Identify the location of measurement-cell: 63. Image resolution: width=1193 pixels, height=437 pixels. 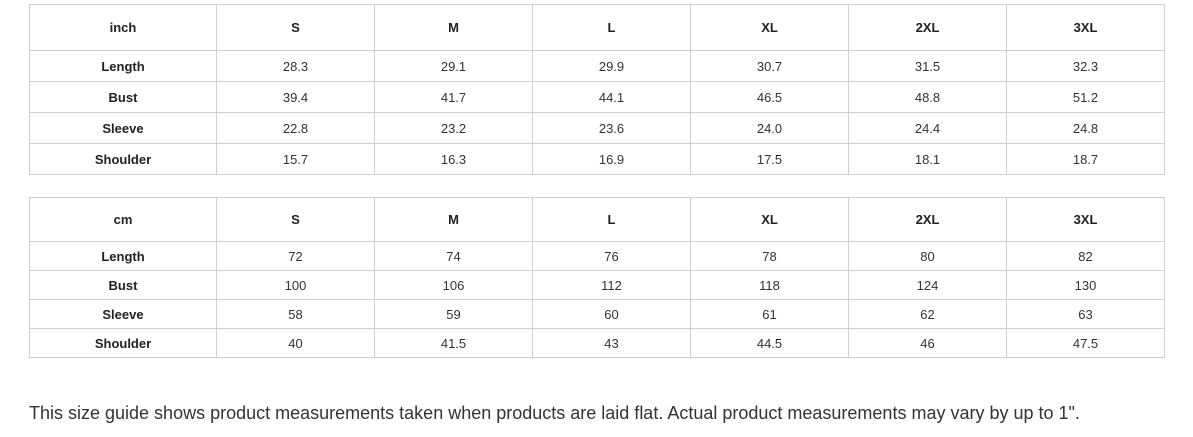
(1085, 314).